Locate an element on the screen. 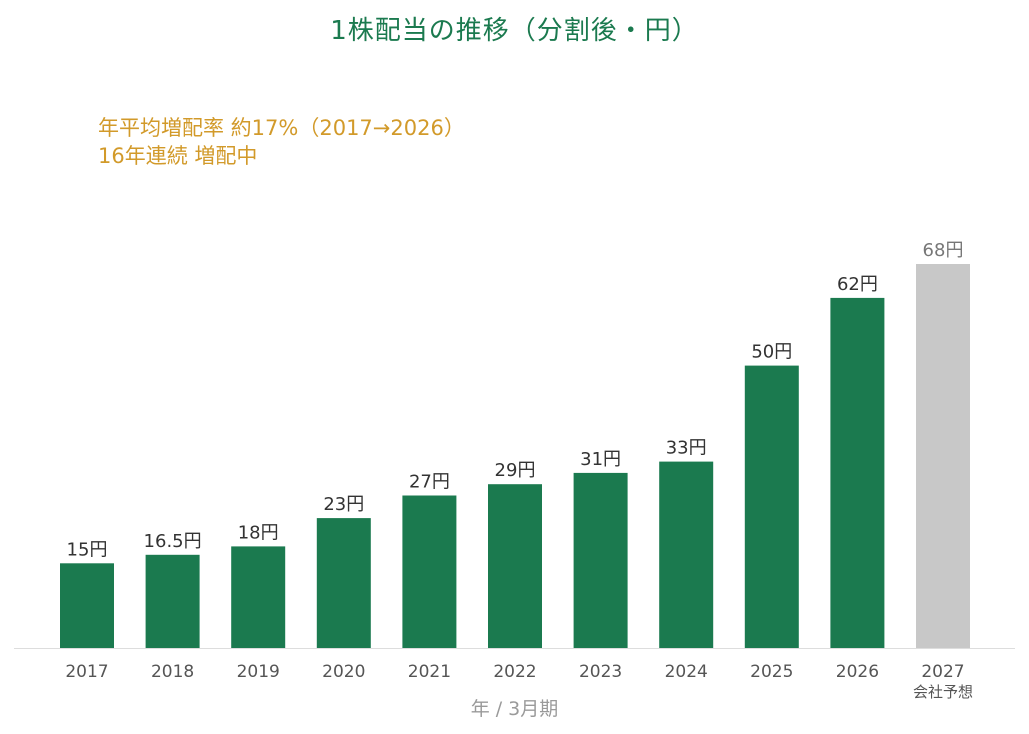 The width and height of the screenshot is (1029, 734). x-tick-label-2025: 2025 is located at coordinates (771, 672).